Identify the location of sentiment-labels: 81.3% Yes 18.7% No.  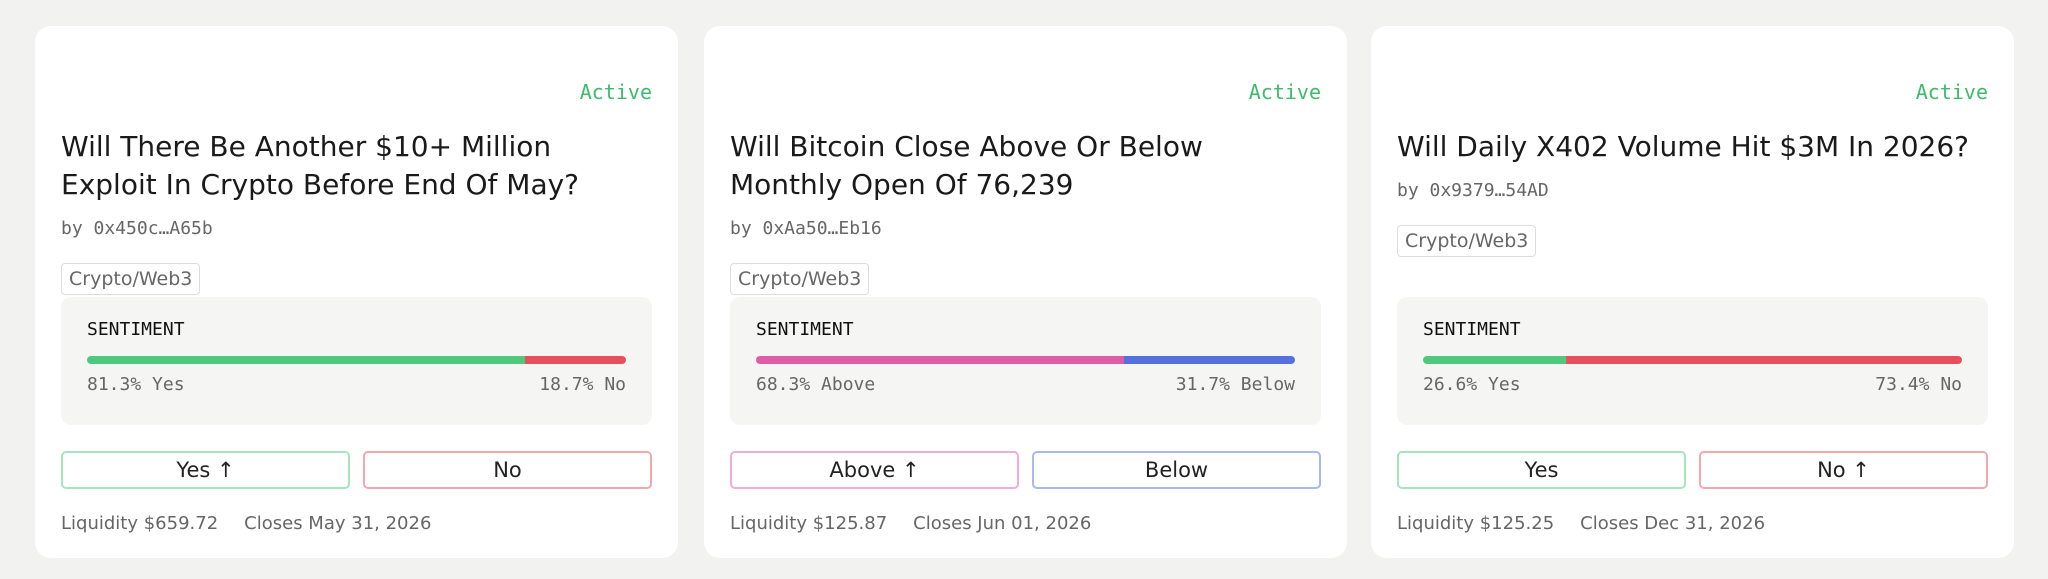
(356, 384).